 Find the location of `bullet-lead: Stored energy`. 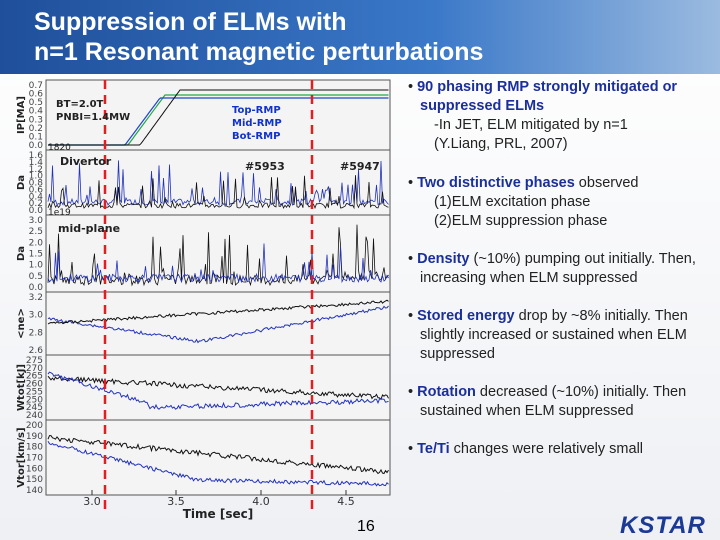

bullet-lead: Stored energy is located at coordinates (466, 316).